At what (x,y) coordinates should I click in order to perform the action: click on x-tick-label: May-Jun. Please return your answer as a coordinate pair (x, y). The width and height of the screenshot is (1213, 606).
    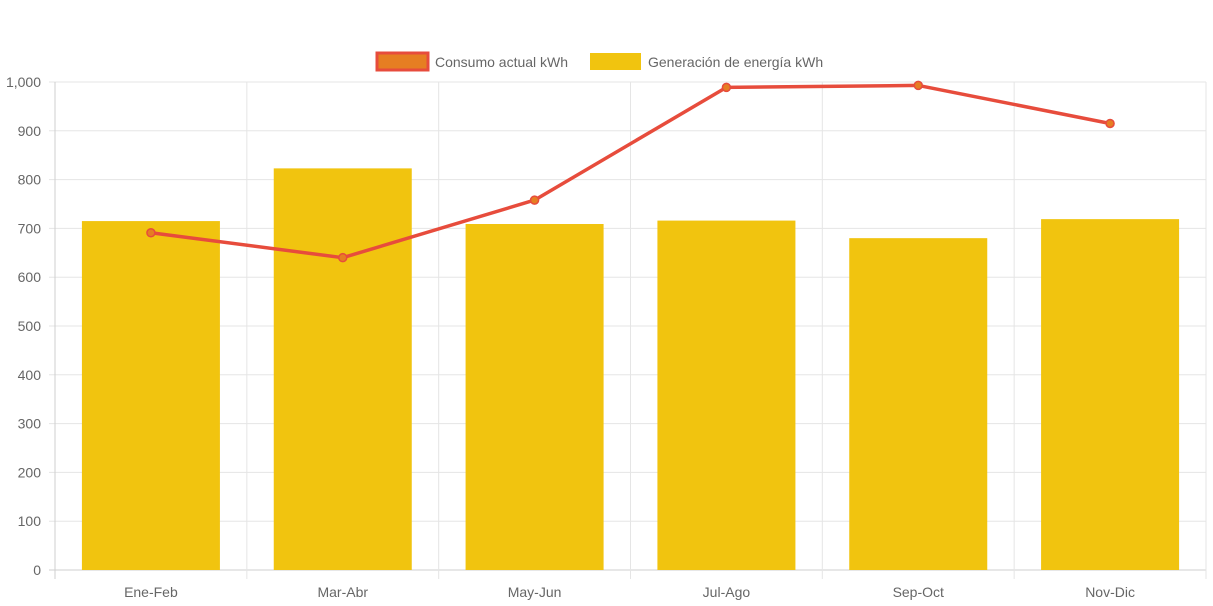
    Looking at the image, I should click on (535, 592).